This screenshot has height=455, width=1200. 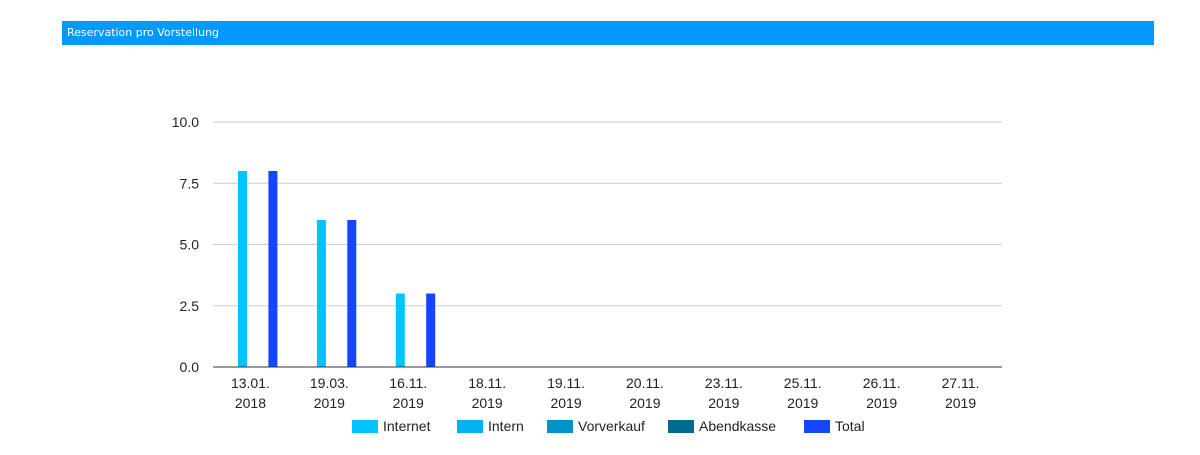 I want to click on y-tick-label: 2.5, so click(x=190, y=306).